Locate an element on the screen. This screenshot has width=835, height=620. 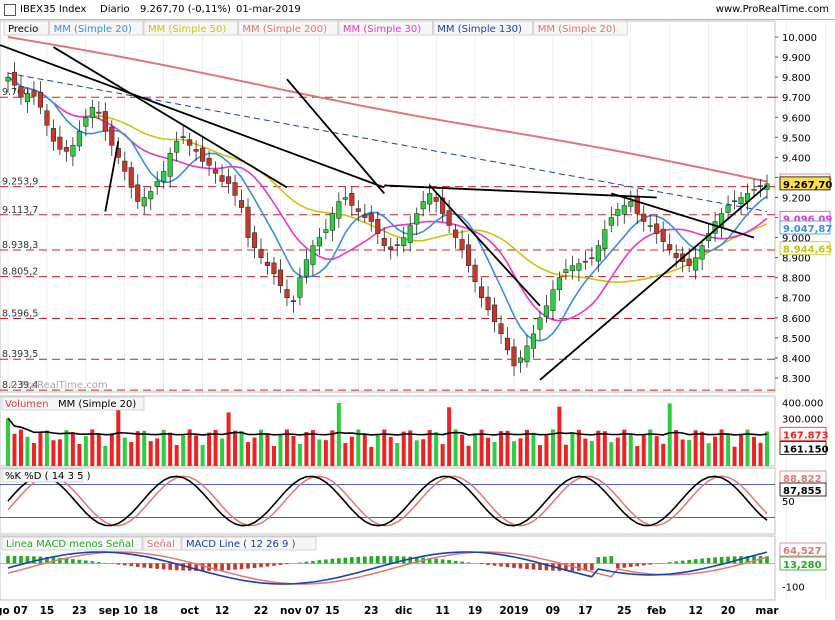
price-tick-label: 9.800 is located at coordinates (796, 78).